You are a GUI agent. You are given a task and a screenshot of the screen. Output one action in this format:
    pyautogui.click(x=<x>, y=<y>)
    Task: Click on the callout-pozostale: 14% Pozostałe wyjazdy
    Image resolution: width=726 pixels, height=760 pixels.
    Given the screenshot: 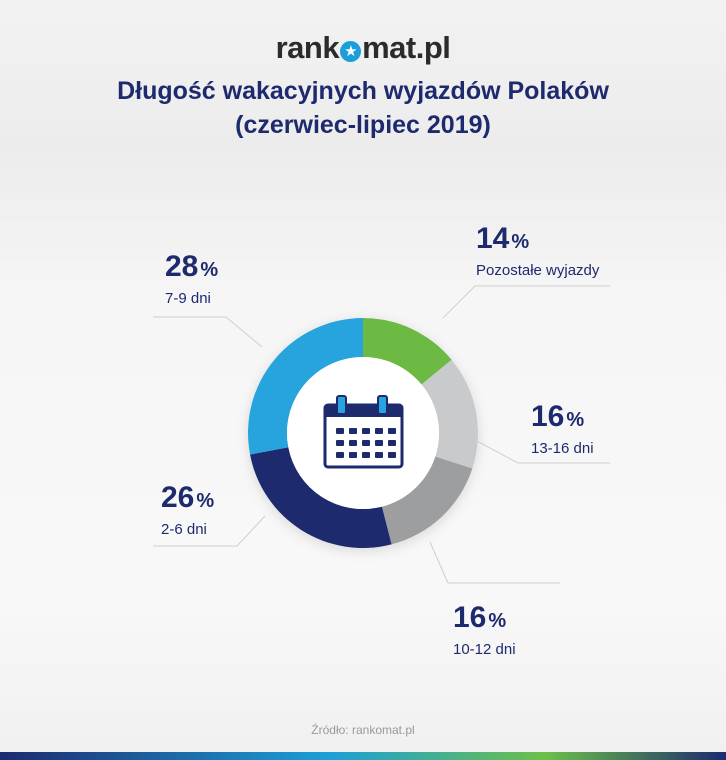 What is the action you would take?
    pyautogui.click(x=537, y=251)
    